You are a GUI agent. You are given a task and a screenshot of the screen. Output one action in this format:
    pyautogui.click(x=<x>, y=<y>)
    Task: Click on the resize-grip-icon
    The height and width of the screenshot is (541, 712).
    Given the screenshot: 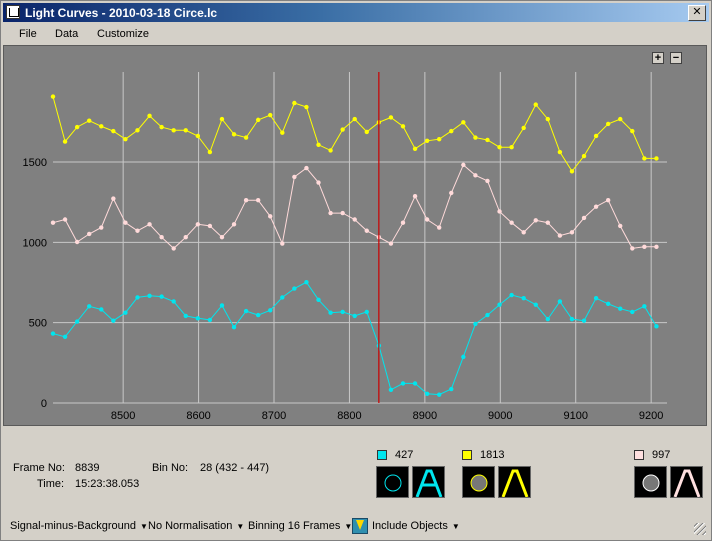 What is the action you would take?
    pyautogui.click(x=700, y=529)
    